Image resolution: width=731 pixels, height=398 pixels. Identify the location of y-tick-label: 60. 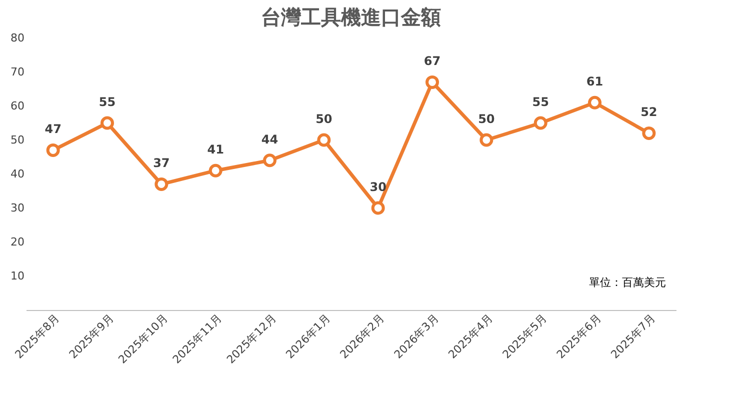
(17, 106).